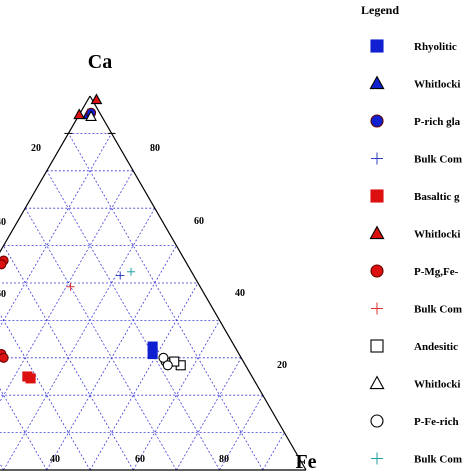 The width and height of the screenshot is (474, 474). What do you see at coordinates (436, 272) in the screenshot?
I see `legend-label-6: P-Mg,Fe-` at bounding box center [436, 272].